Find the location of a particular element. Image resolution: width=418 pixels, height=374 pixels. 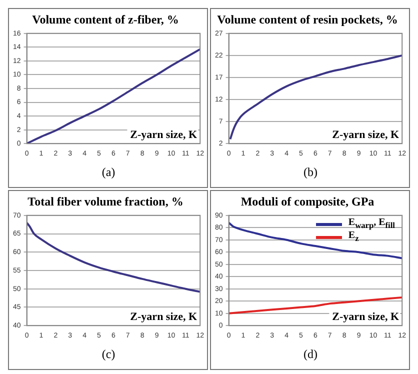

text: (a) is located at coordinates (108, 172).